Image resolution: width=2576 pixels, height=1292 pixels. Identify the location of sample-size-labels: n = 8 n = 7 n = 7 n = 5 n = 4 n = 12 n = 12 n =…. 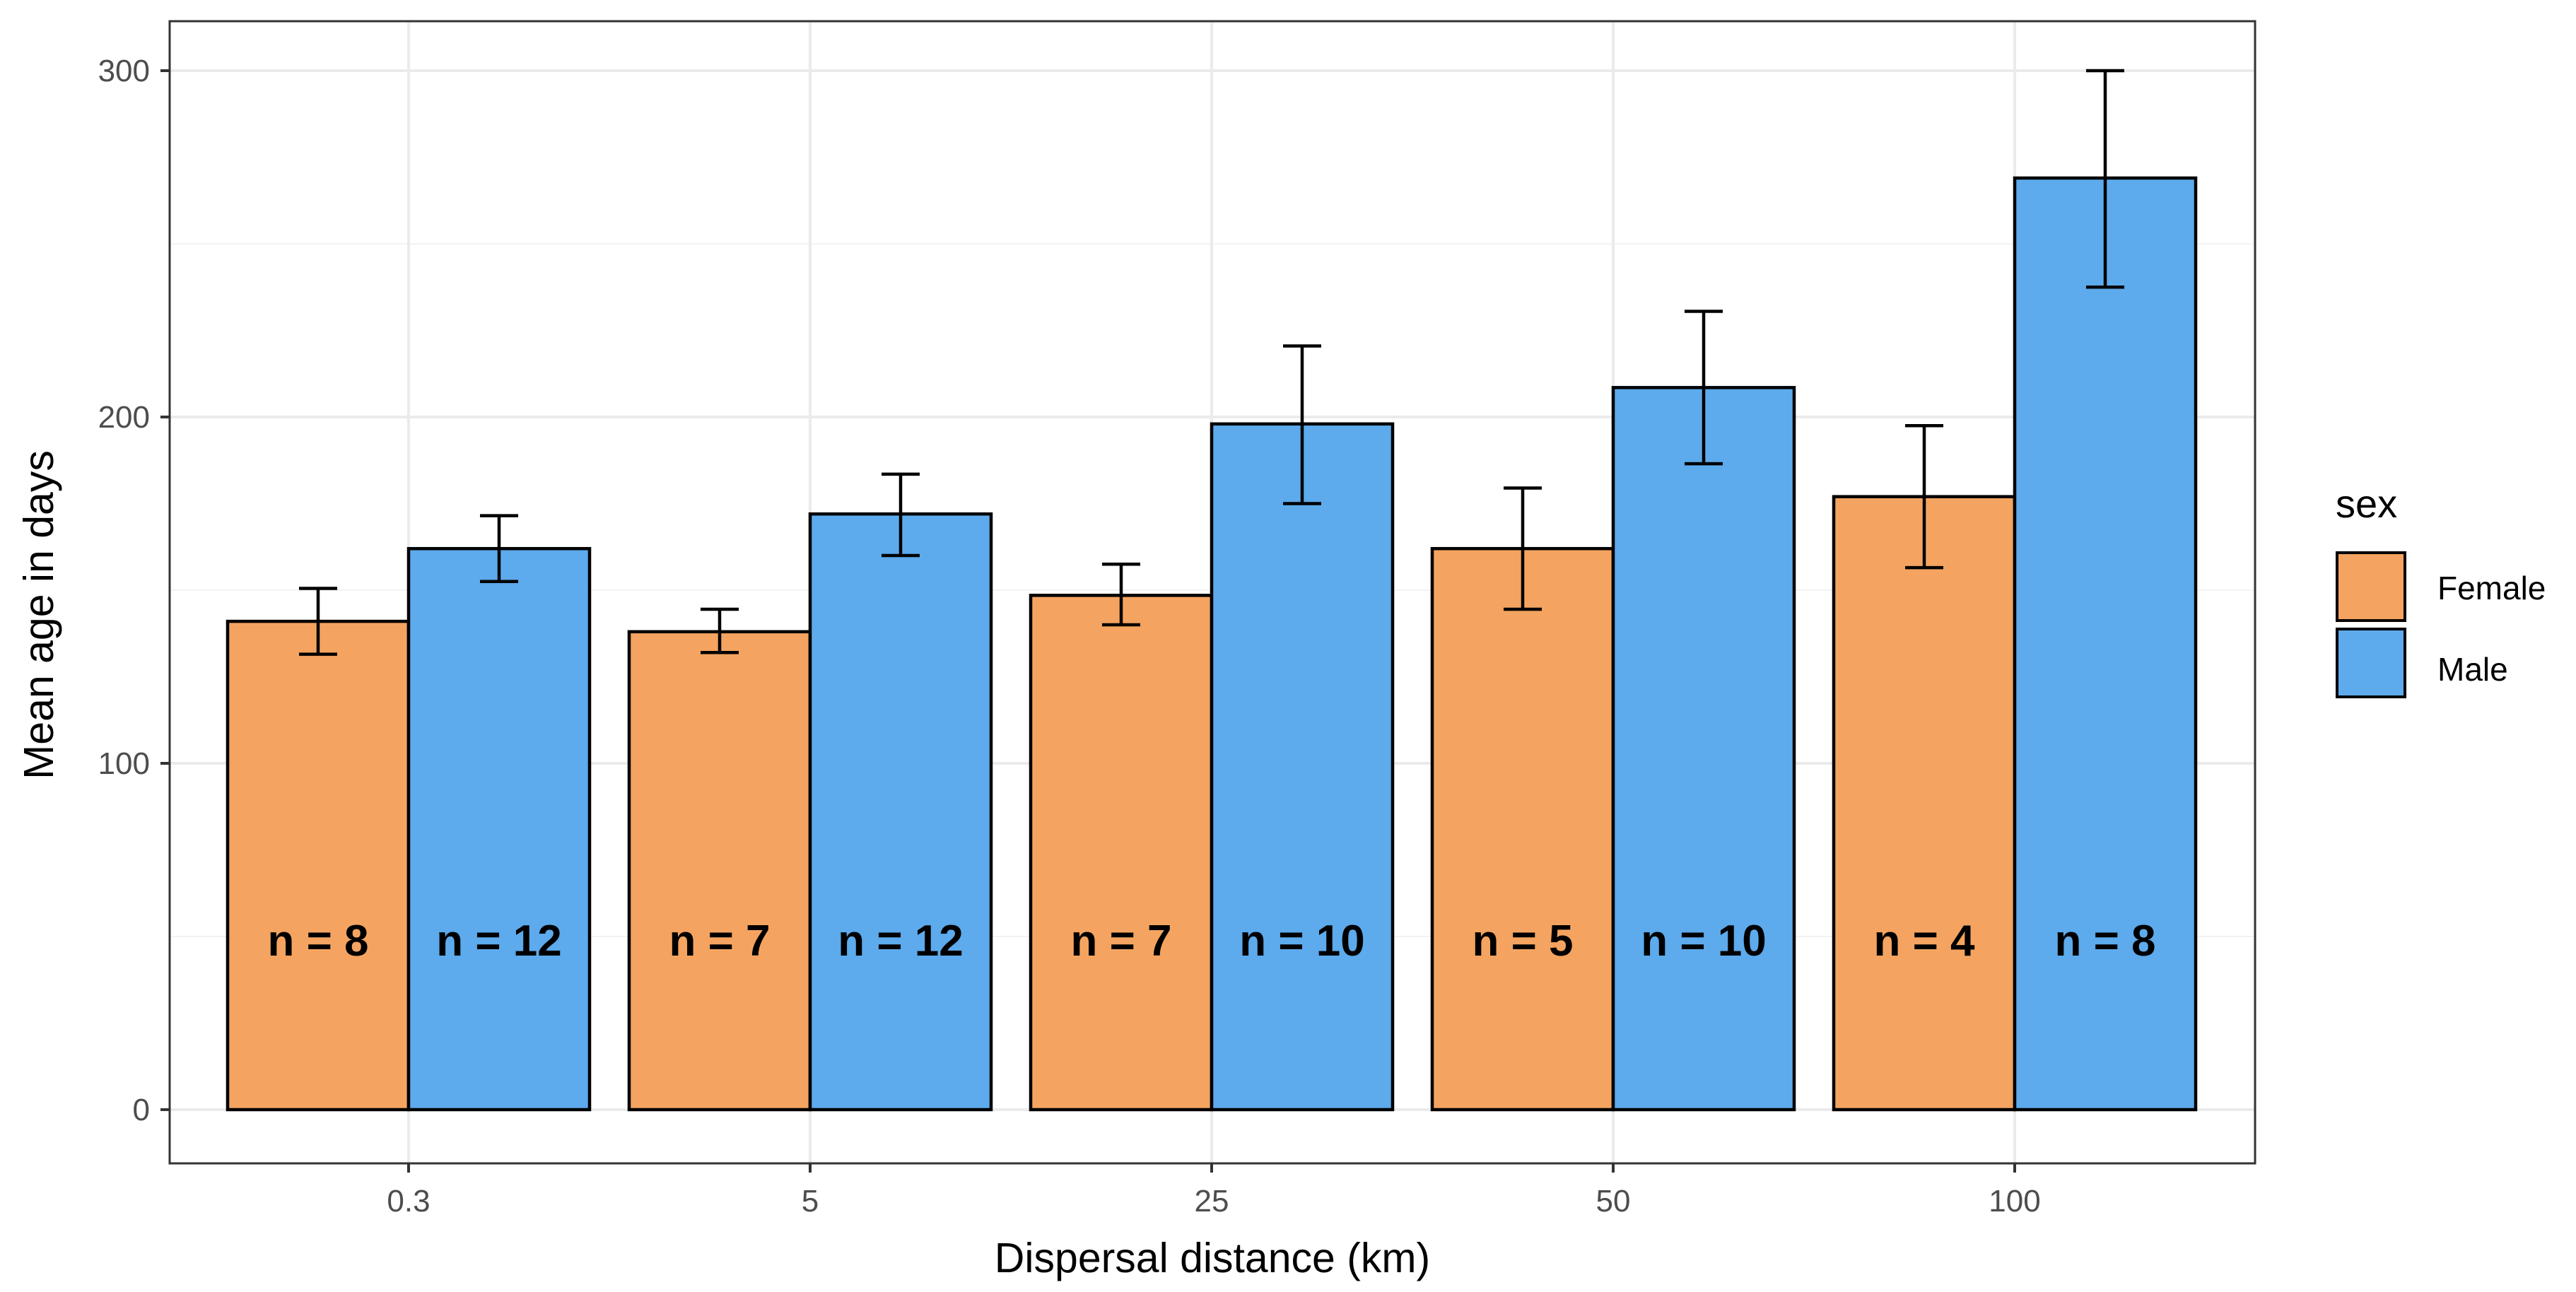
(1211, 941).